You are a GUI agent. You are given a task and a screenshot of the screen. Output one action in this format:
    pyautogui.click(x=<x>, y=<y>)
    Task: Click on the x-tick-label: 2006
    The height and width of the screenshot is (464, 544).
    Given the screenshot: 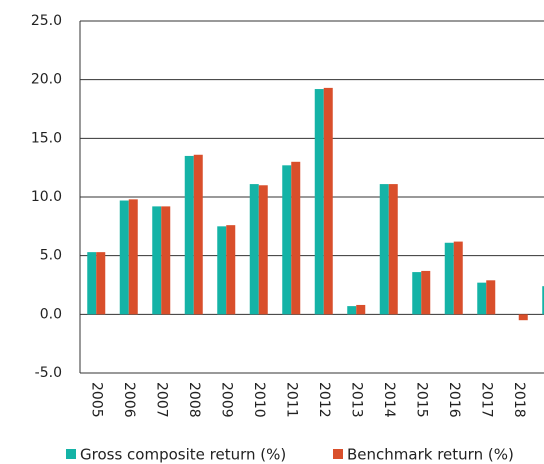 What is the action you would take?
    pyautogui.click(x=129, y=400)
    